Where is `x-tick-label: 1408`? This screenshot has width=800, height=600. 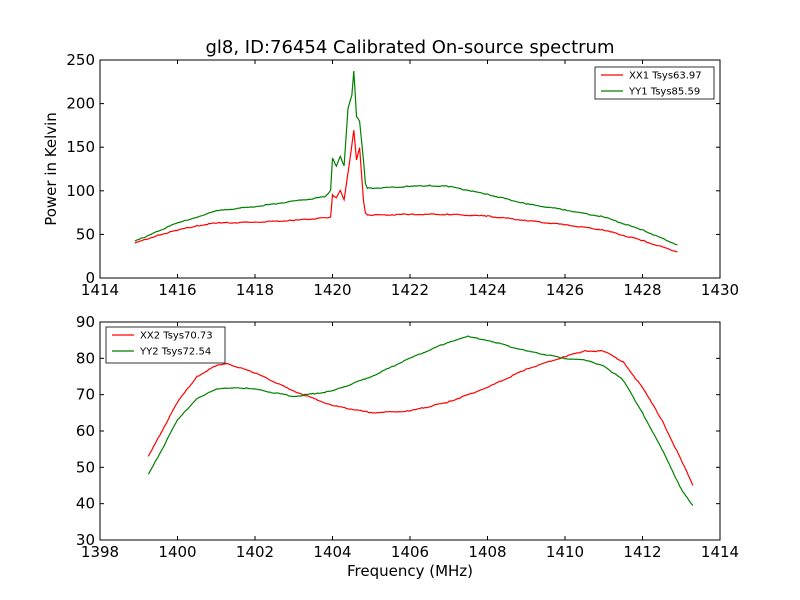
x-tick-label: 1408 is located at coordinates (487, 552).